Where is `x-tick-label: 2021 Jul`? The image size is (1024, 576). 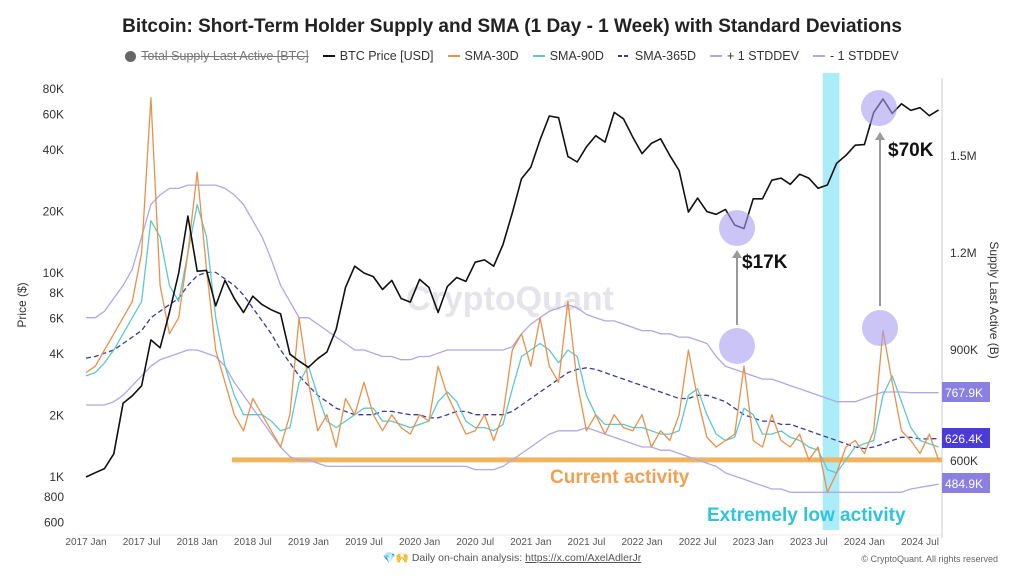
x-tick-label: 2021 Jul is located at coordinates (587, 542).